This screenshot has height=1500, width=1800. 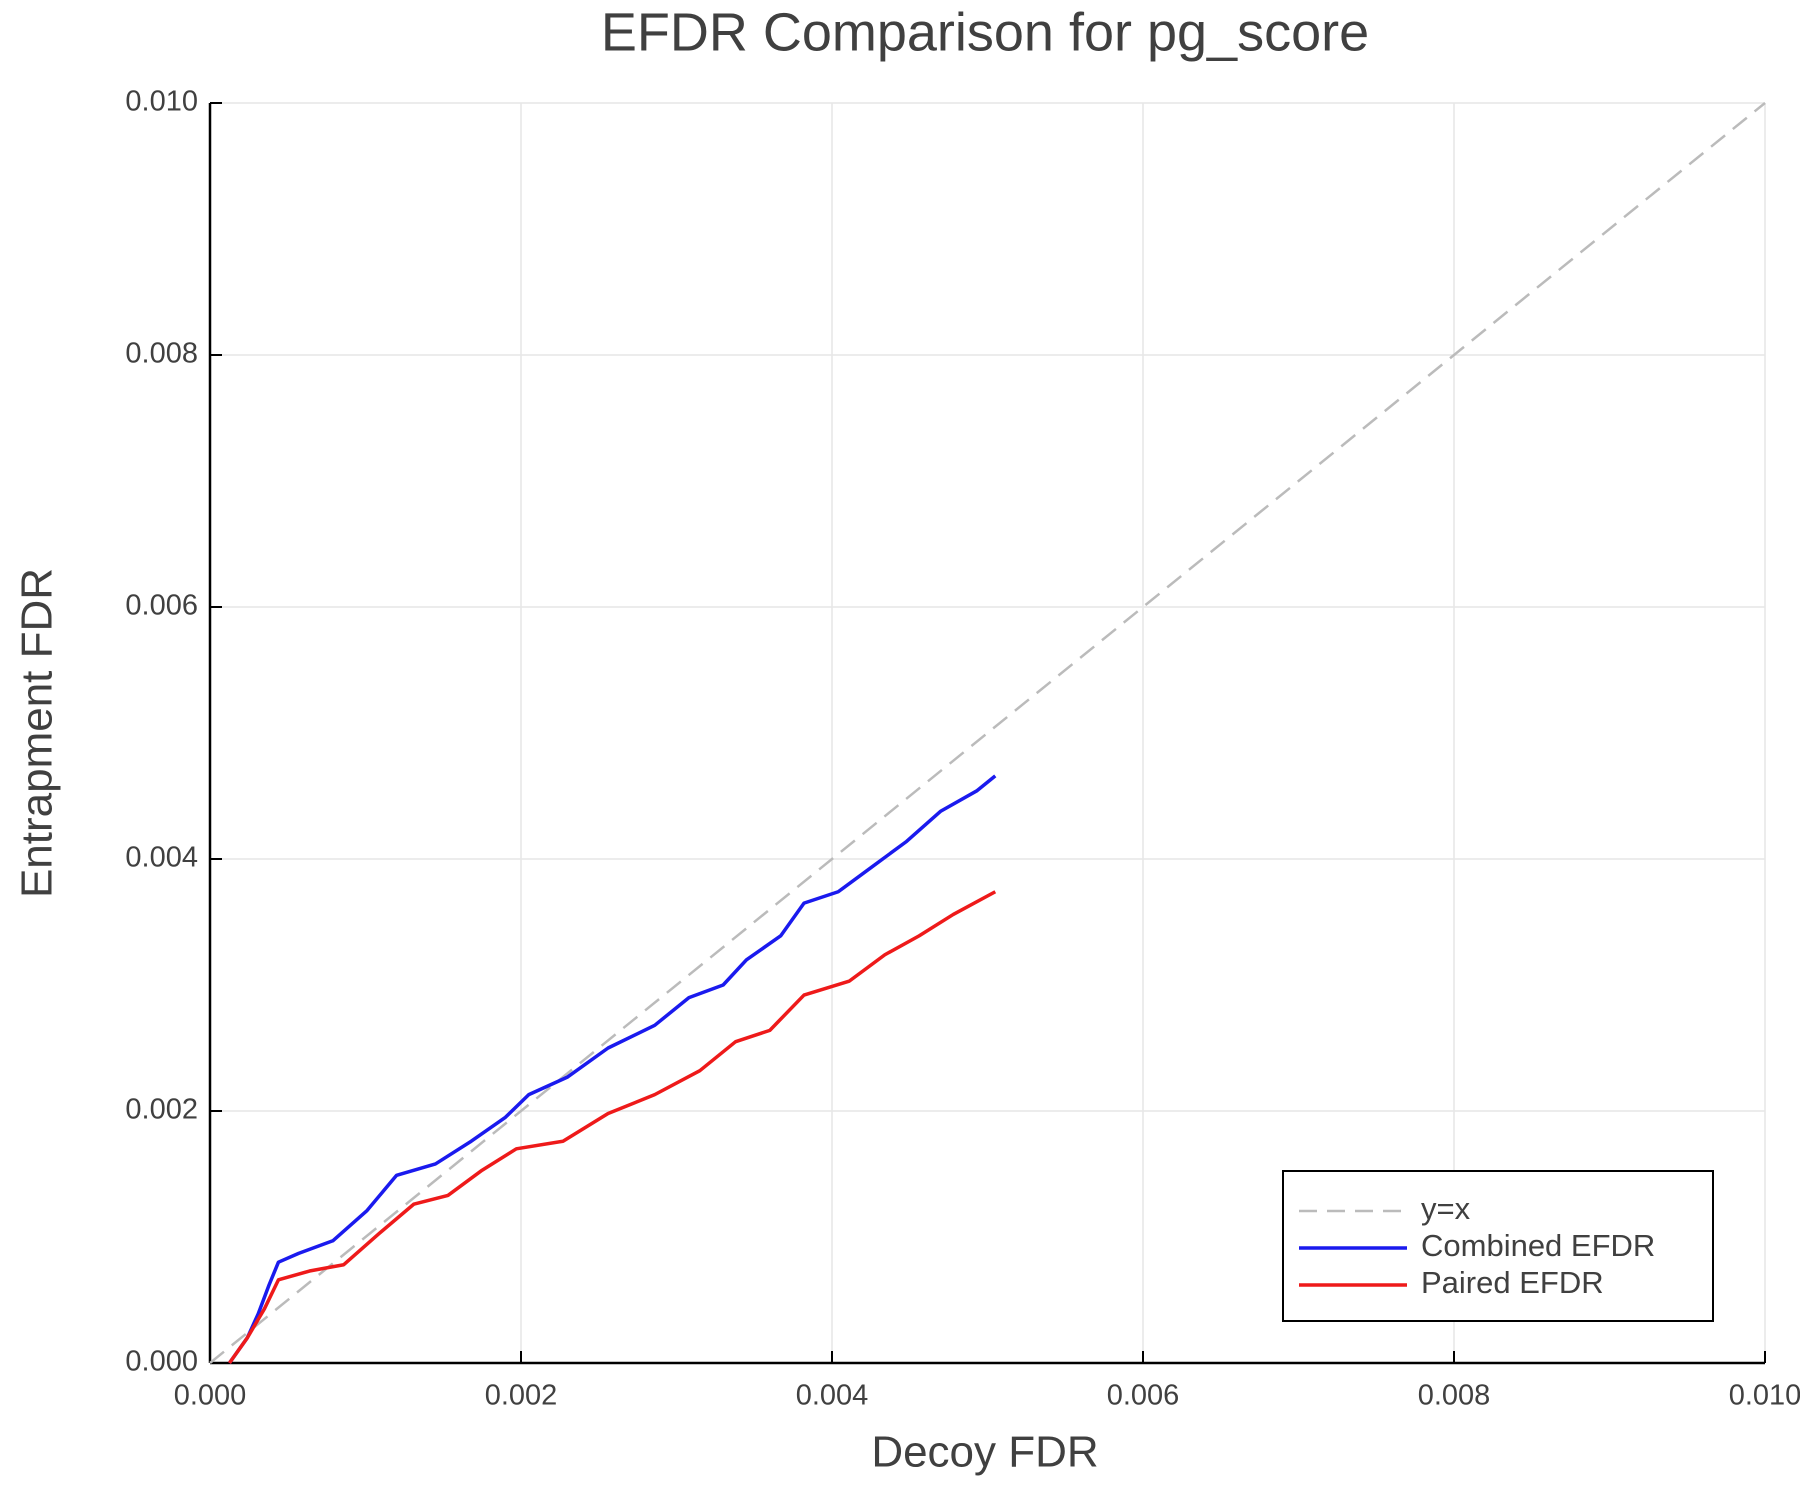 What do you see at coordinates (161, 1362) in the screenshot?
I see `y-tick-label: 0.000` at bounding box center [161, 1362].